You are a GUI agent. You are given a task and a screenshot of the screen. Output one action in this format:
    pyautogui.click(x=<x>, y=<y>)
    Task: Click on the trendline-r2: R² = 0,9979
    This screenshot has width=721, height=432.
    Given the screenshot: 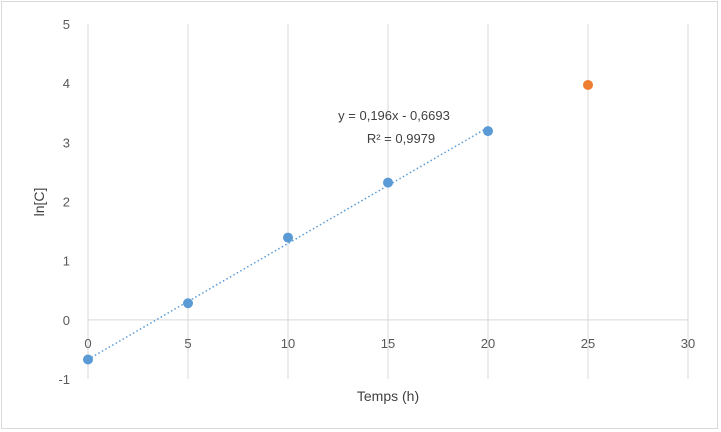 What is the action you would take?
    pyautogui.click(x=401, y=138)
    